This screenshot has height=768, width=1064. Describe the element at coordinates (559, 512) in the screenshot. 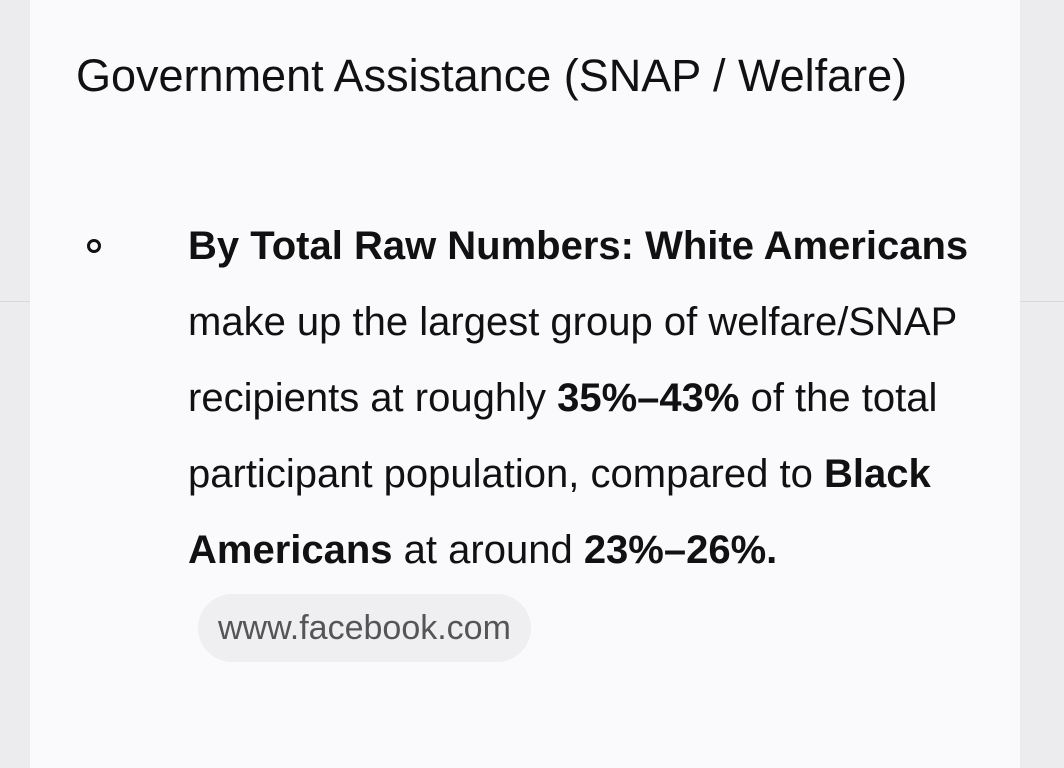

I see `bold-text: Black Americans` at that location.